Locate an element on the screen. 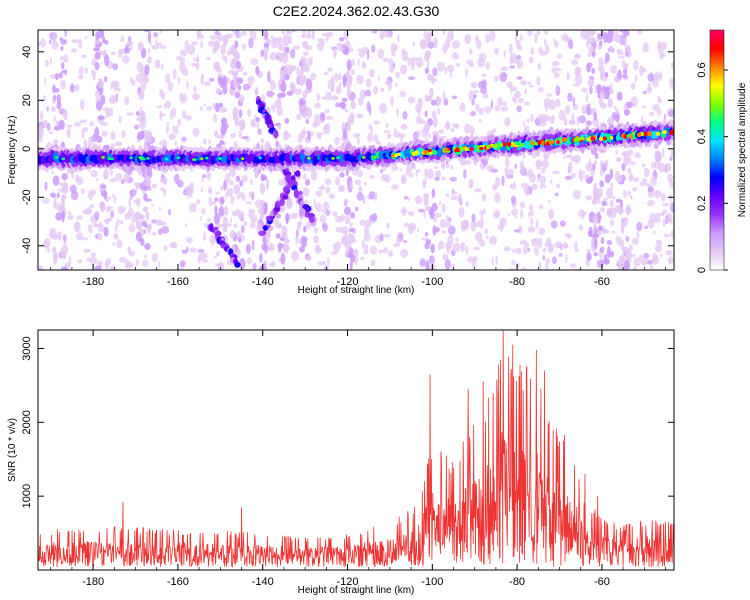 This screenshot has width=750, height=600. colorbar-tick-label: 0 is located at coordinates (702, 270).